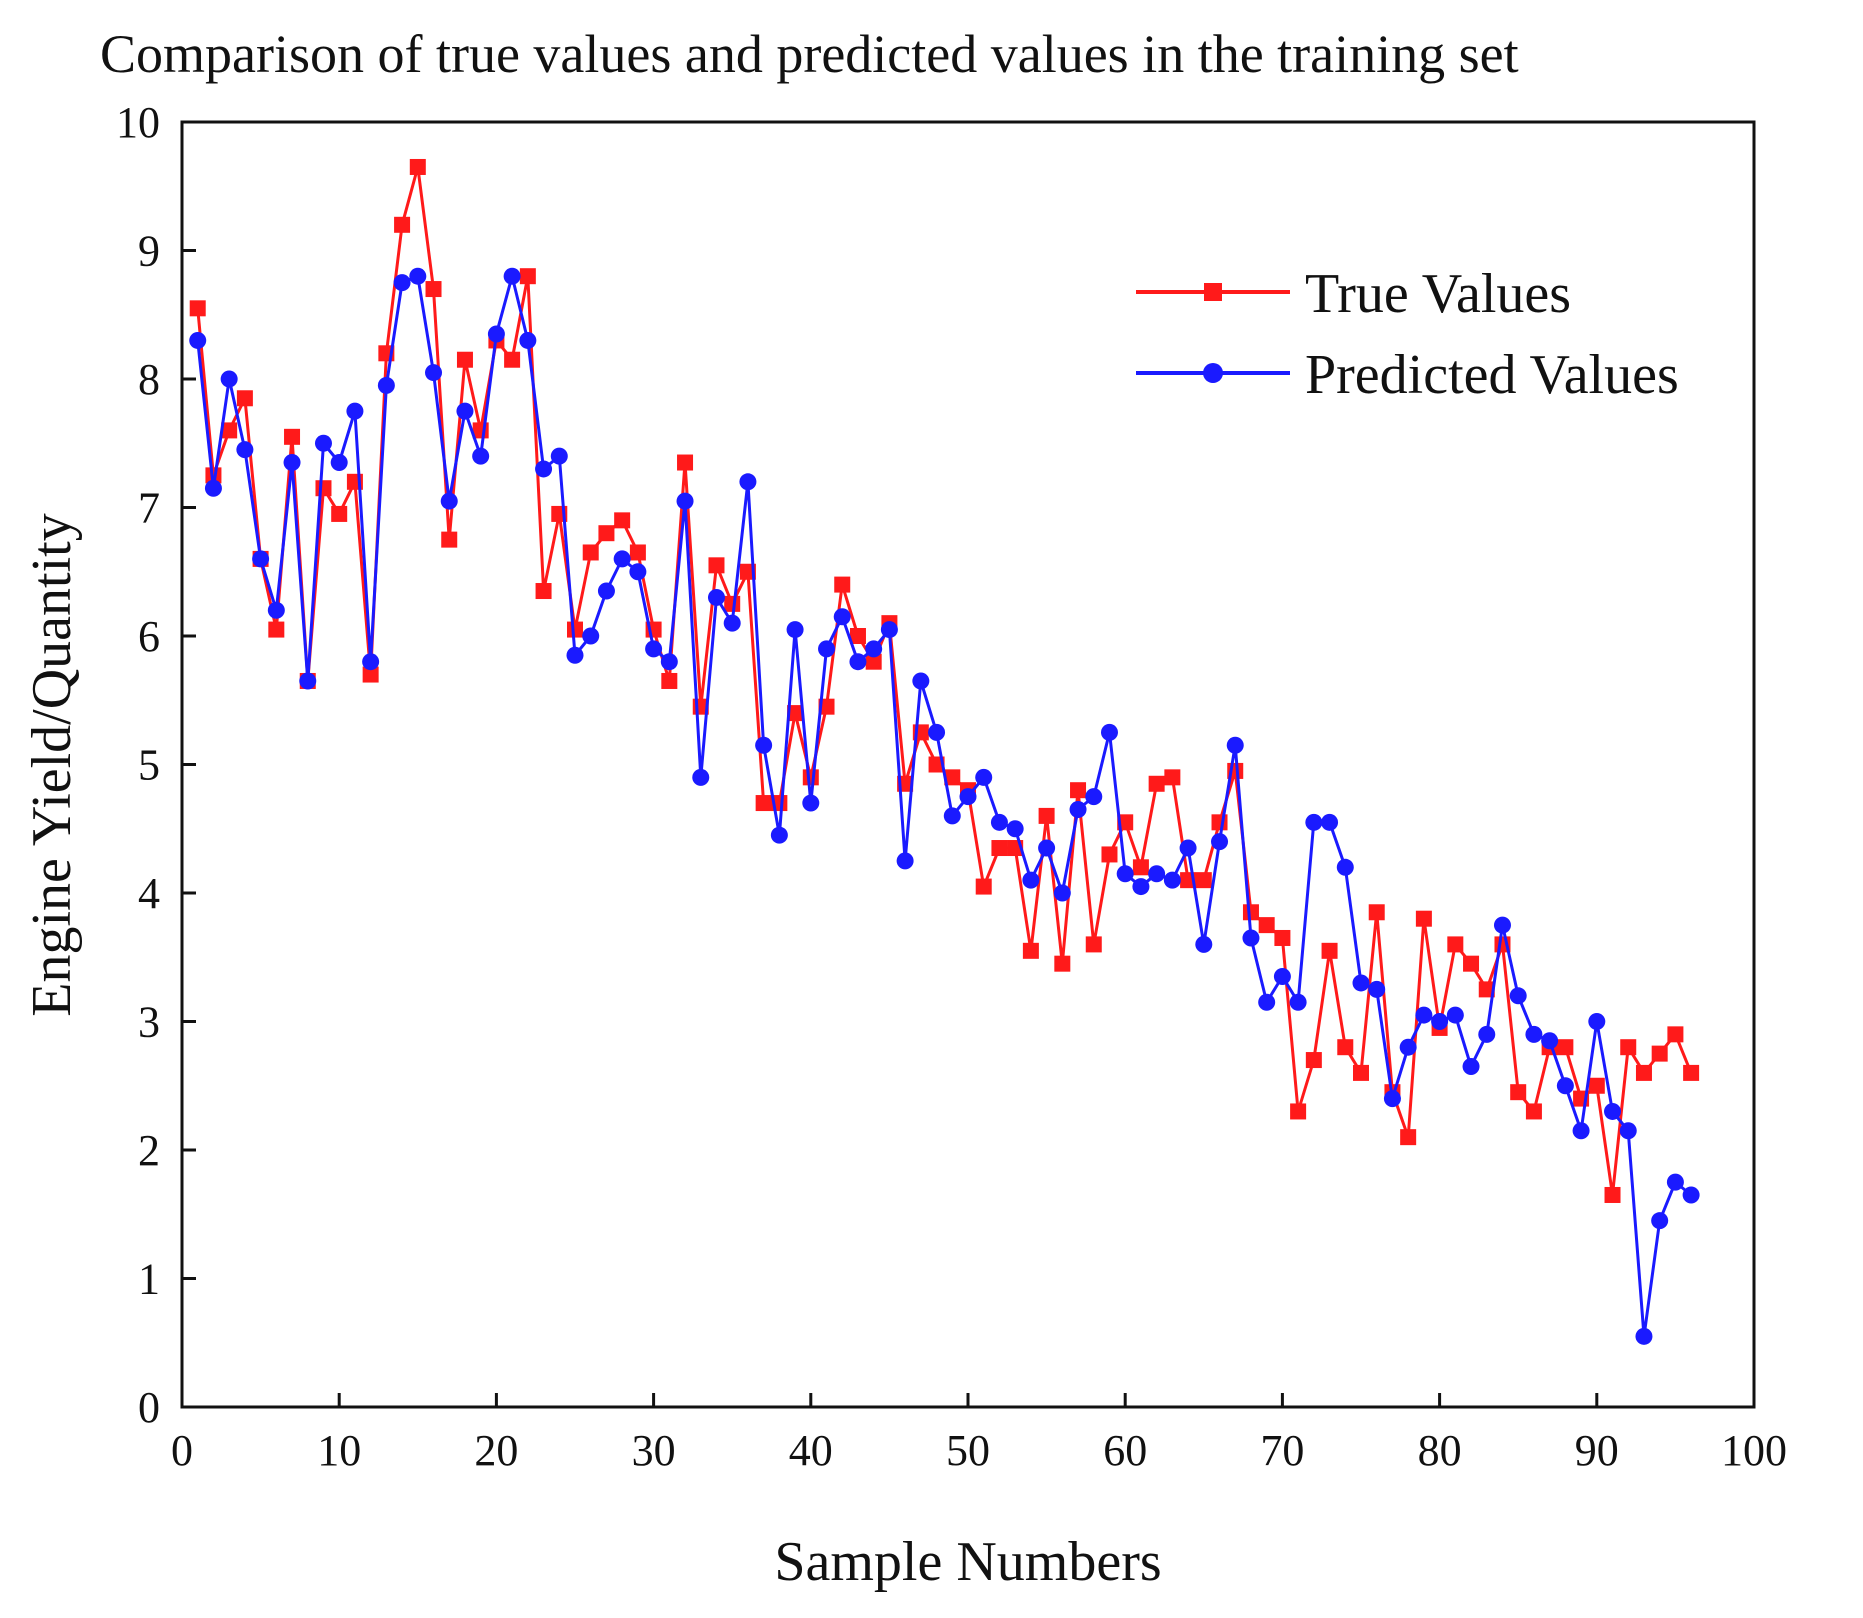  What do you see at coordinates (811, 1450) in the screenshot?
I see `x-tick-label: 40` at bounding box center [811, 1450].